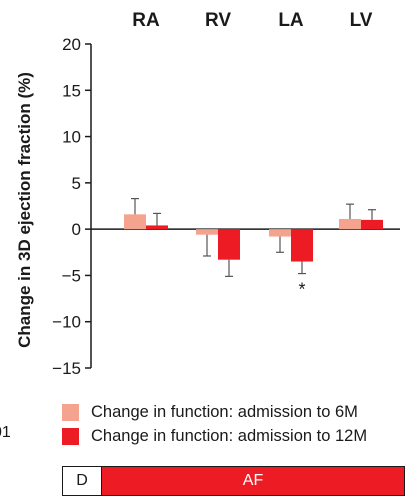 The width and height of the screenshot is (405, 496). What do you see at coordinates (372, 224) in the screenshot?
I see `bar-lv-12m` at bounding box center [372, 224].